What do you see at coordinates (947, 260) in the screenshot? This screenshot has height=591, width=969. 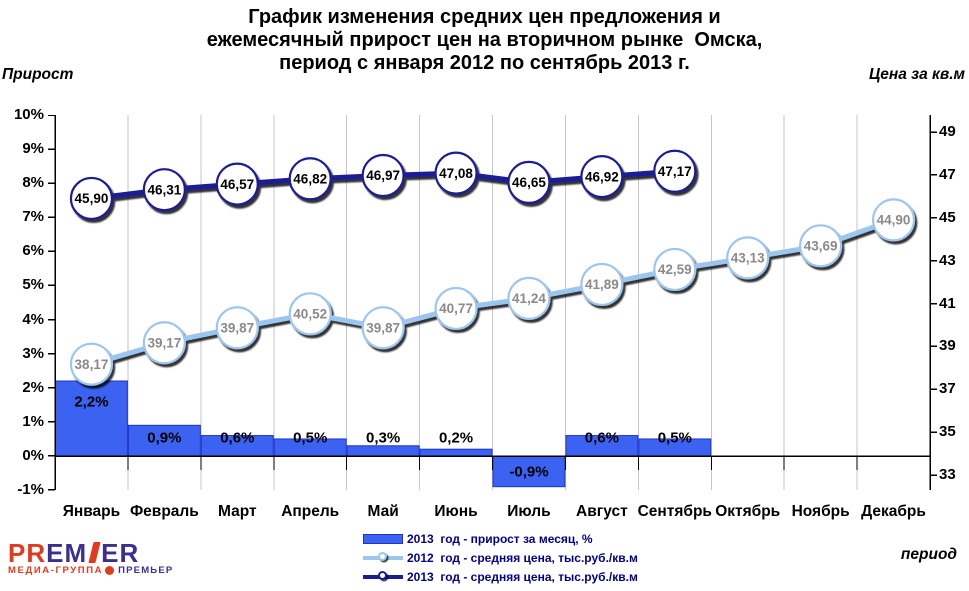 I see `y2-axis-tick-label: 43` at bounding box center [947, 260].